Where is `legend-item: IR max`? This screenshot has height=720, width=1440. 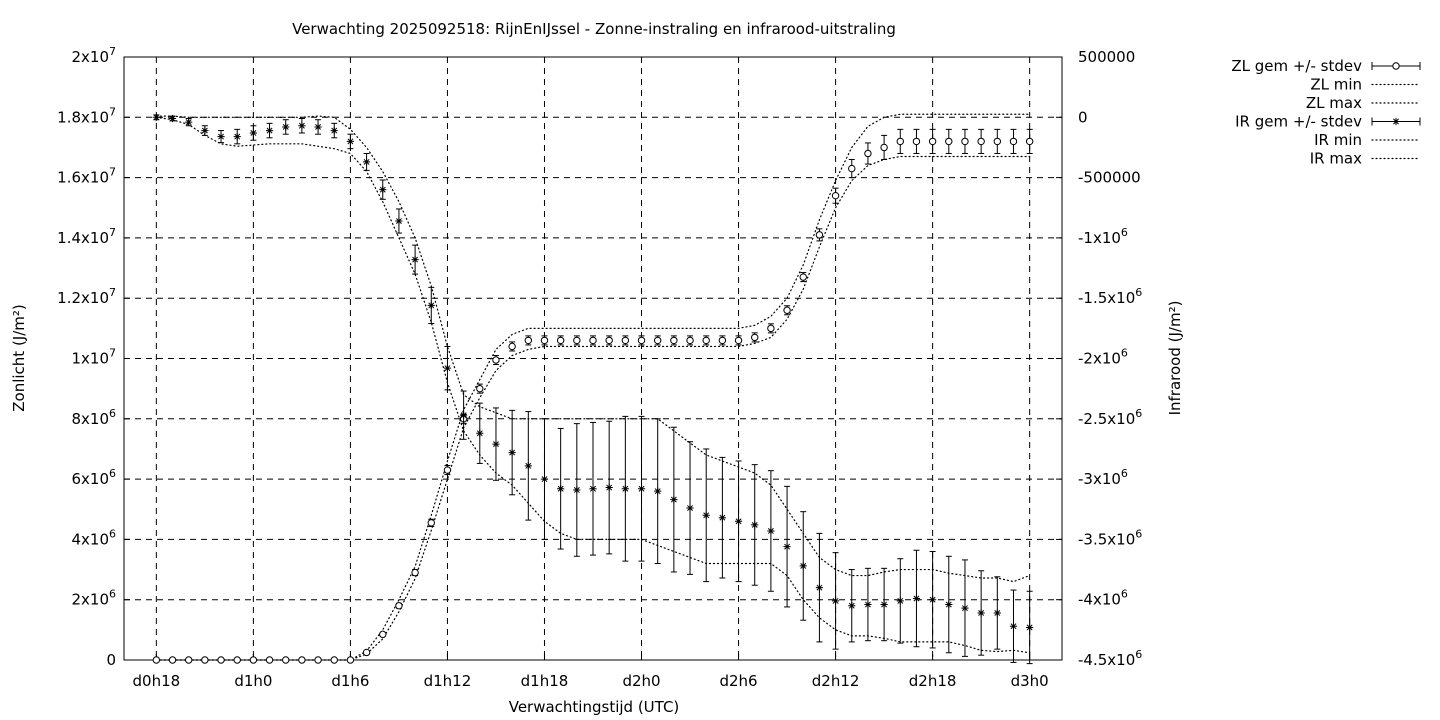 legend-item: IR max is located at coordinates (1365, 159).